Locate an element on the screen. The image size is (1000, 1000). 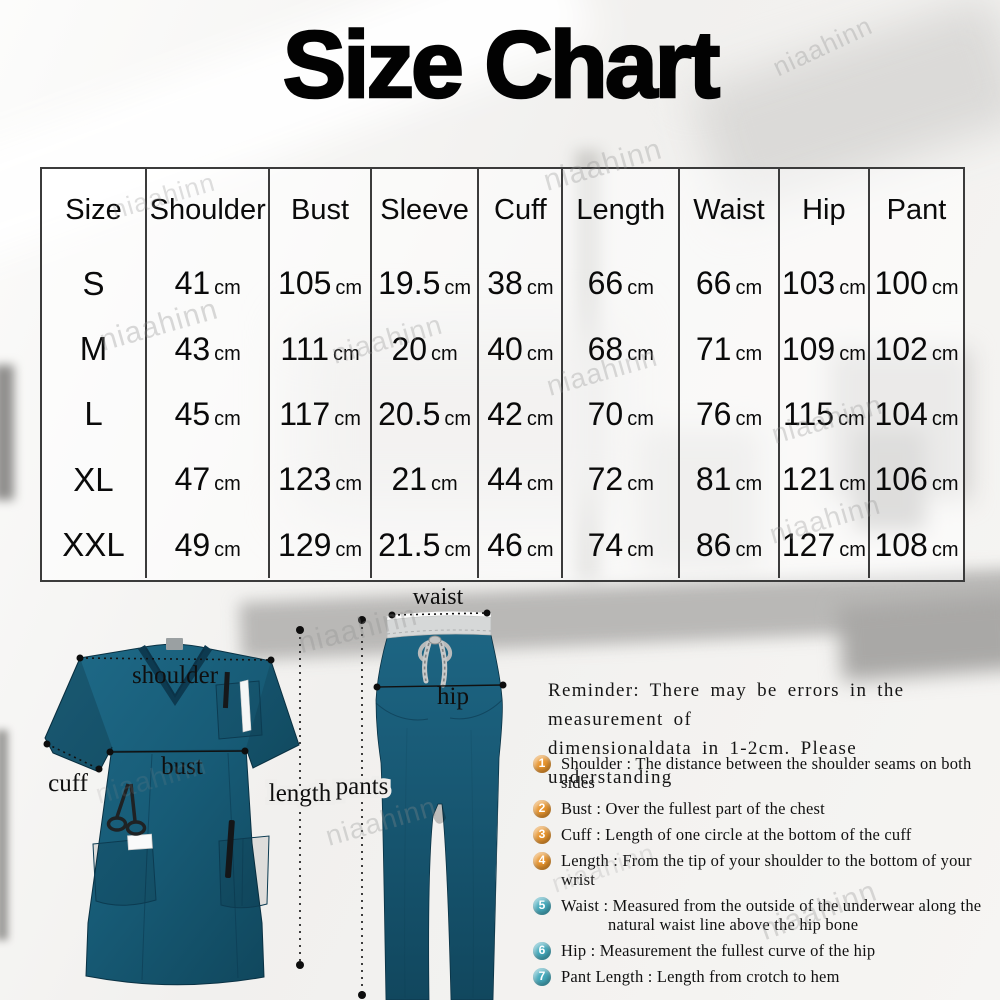
length-label: length is located at coordinates (300, 793).